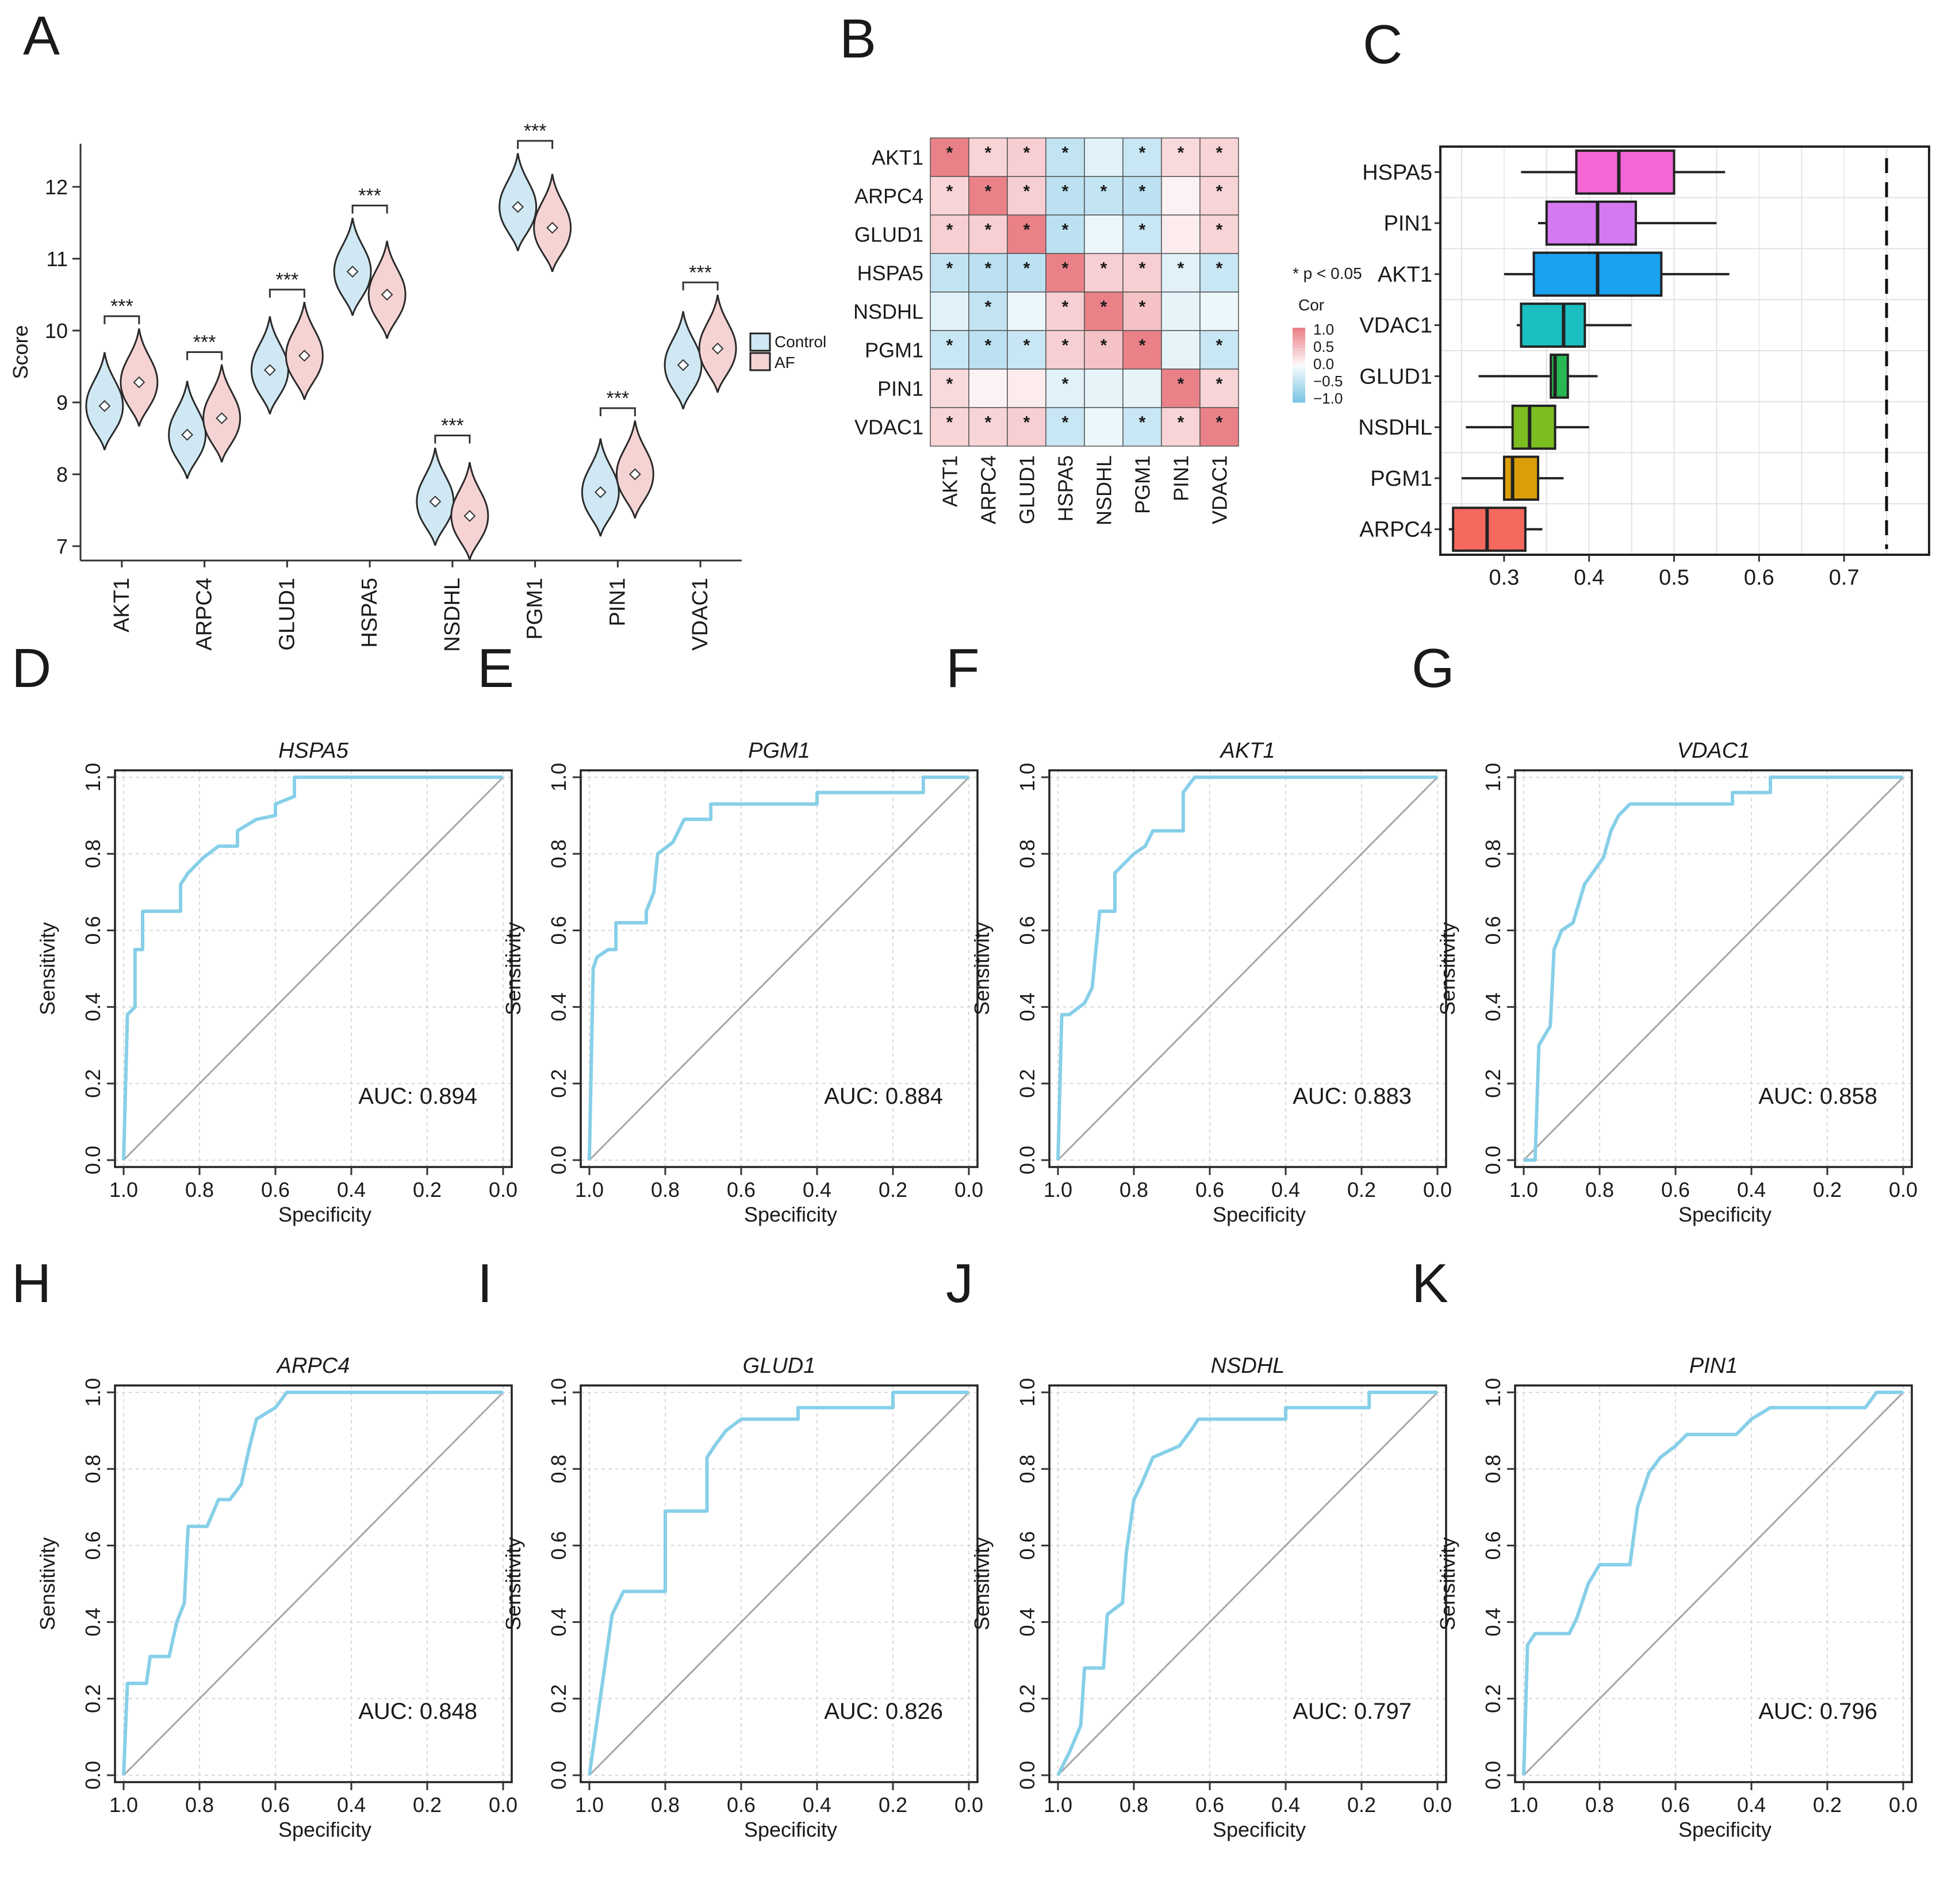 The width and height of the screenshot is (1940, 1904). I want to click on x-tick-label-pin1: PIN1, so click(617, 602).